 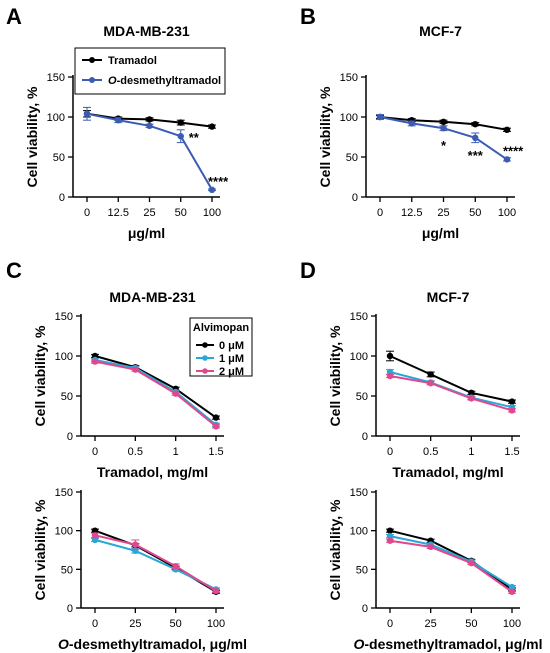 I want to click on x-axis-label-italic: O, so click(x=358, y=644).